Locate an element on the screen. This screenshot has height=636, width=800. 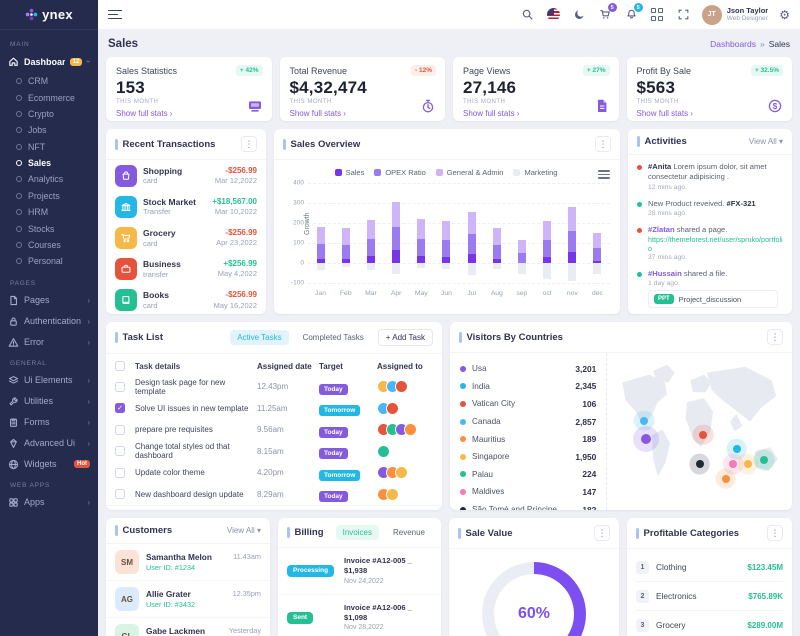
bar-Jul is located at coordinates (471, 235).